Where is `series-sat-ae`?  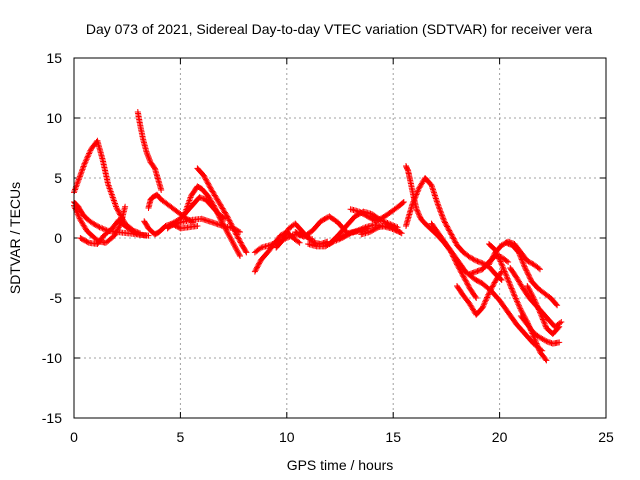
series-sat-ae is located at coordinates (489, 265).